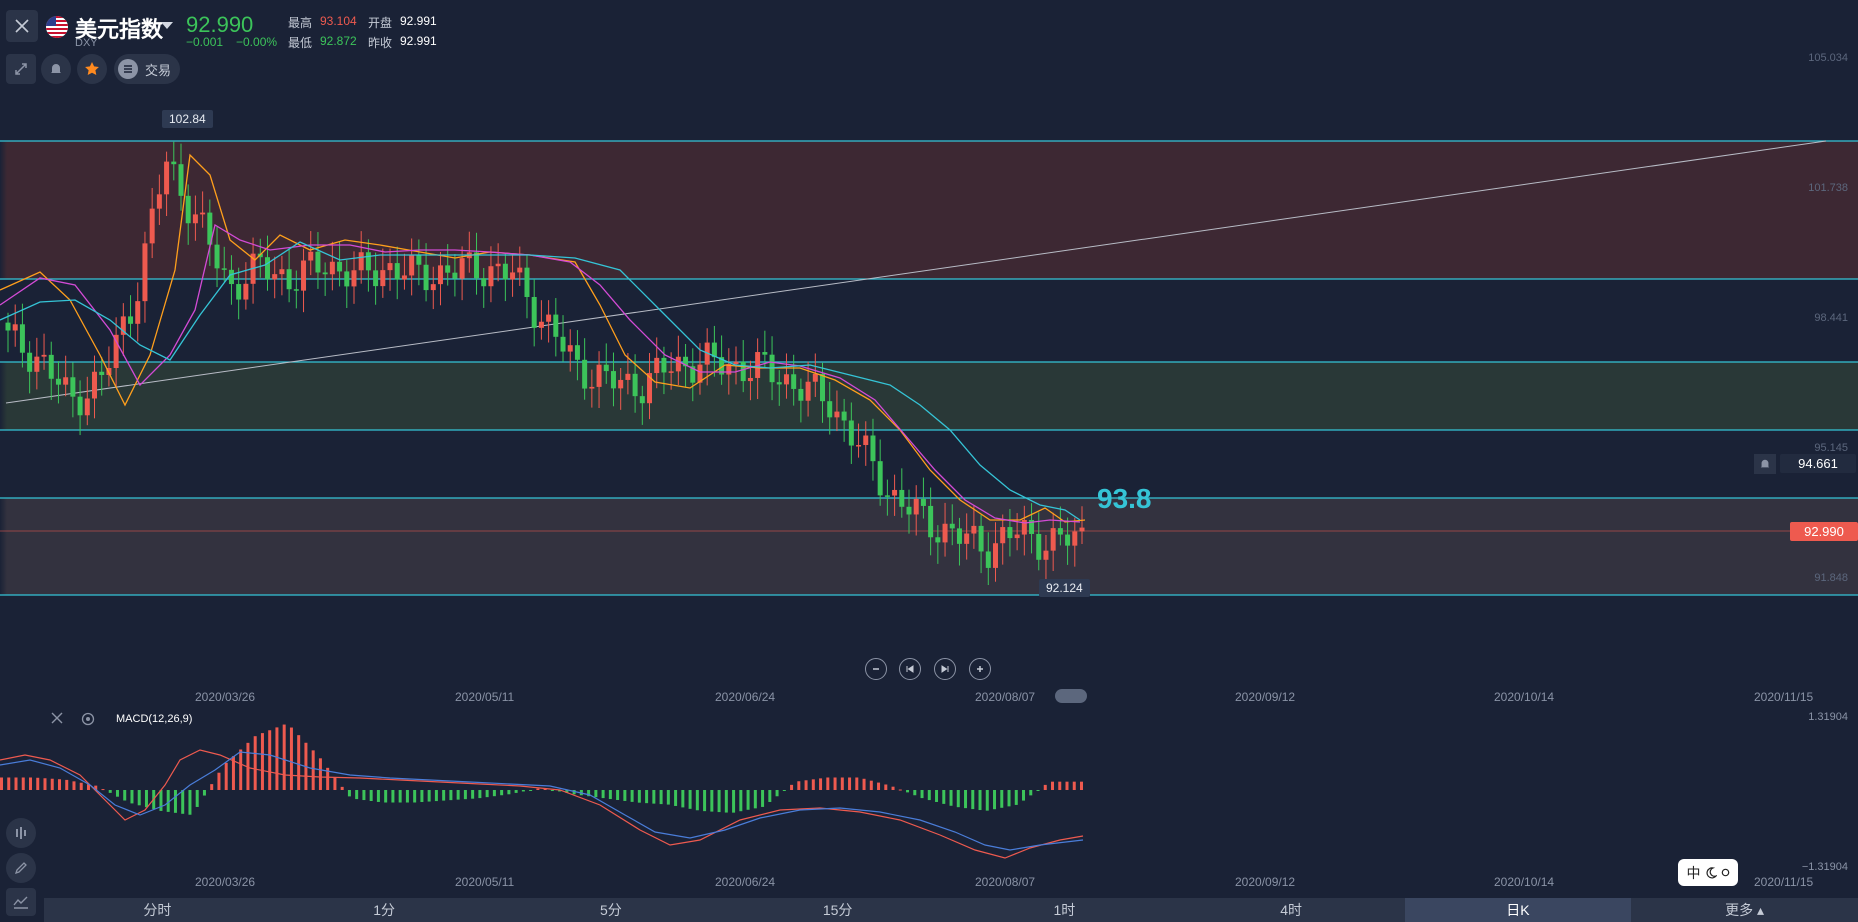  What do you see at coordinates (21, 69) in the screenshot?
I see `expand-button` at bounding box center [21, 69].